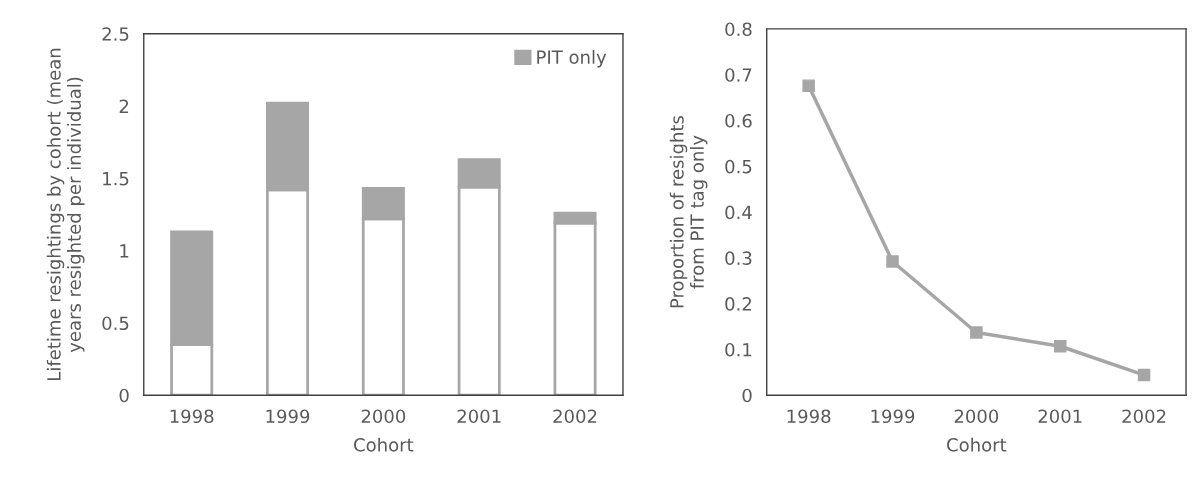 This screenshot has height=482, width=1198. Describe the element at coordinates (738, 75) in the screenshot. I see `y-tick-label: 0.7` at that location.